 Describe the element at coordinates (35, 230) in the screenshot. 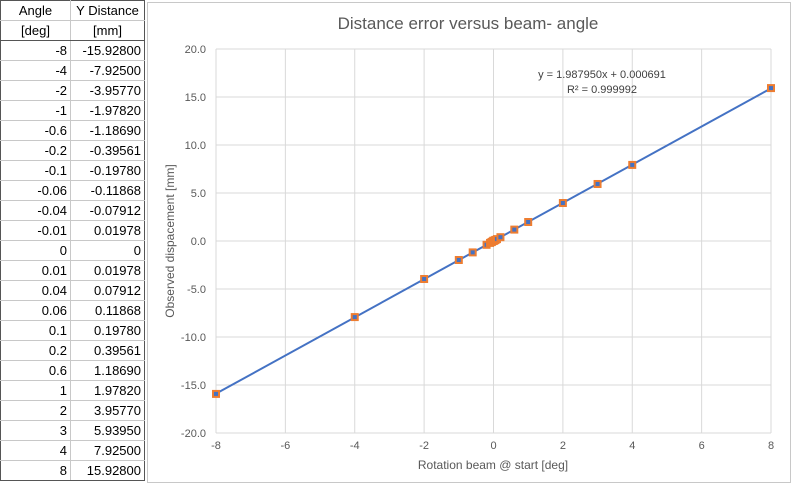

I see `angle-cell: -0.01` at that location.